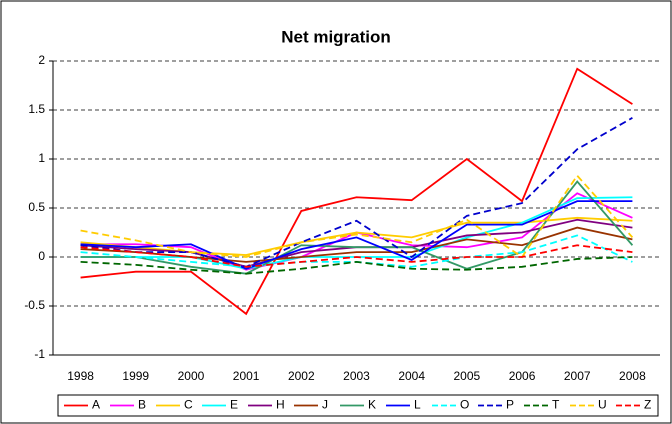  Describe the element at coordinates (135, 376) in the screenshot. I see `x-tick-label: 1999` at that location.